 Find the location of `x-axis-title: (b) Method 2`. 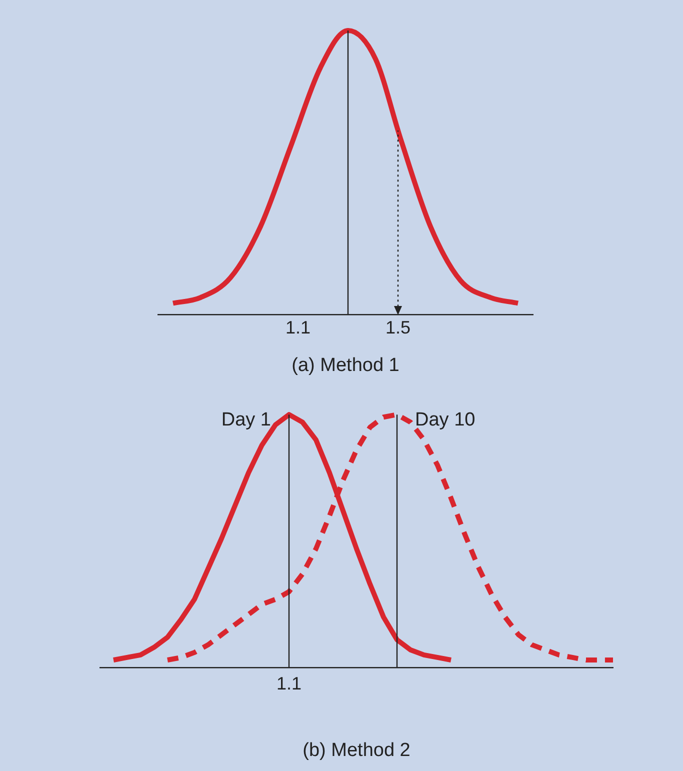

x-axis-title: (b) Method 2 is located at coordinates (356, 750).